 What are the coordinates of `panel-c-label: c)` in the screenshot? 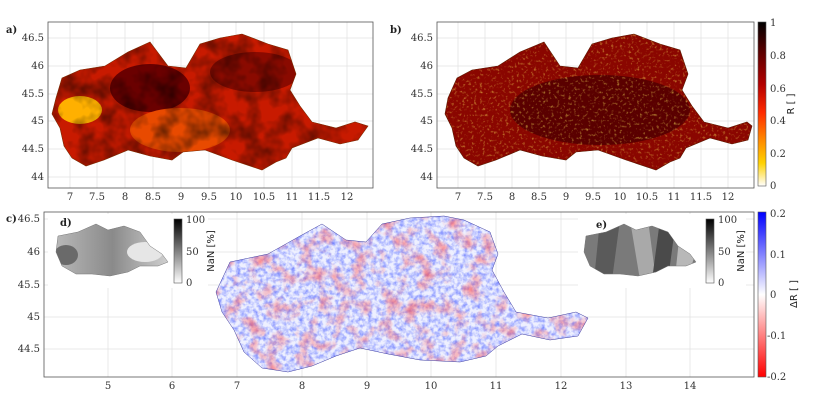 It's located at (11, 219).